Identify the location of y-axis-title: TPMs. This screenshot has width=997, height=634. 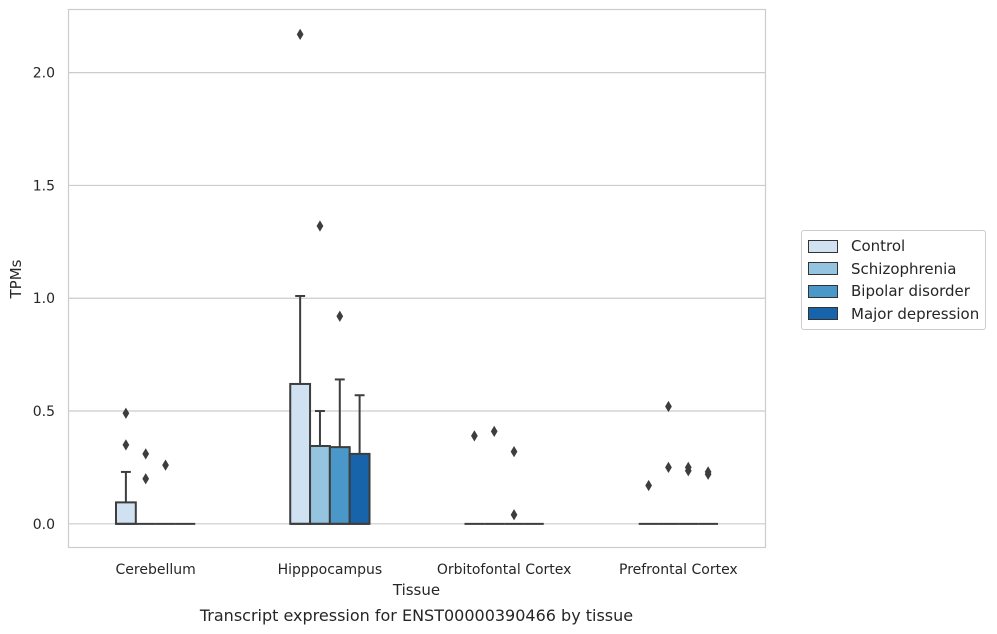
(16, 279).